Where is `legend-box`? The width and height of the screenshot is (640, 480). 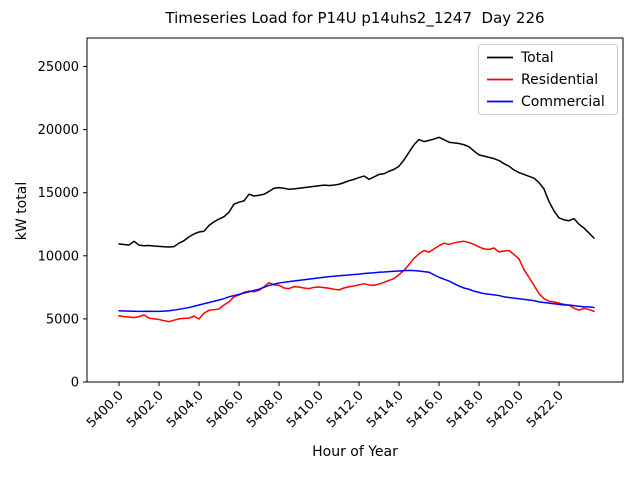
legend-box is located at coordinates (548, 79).